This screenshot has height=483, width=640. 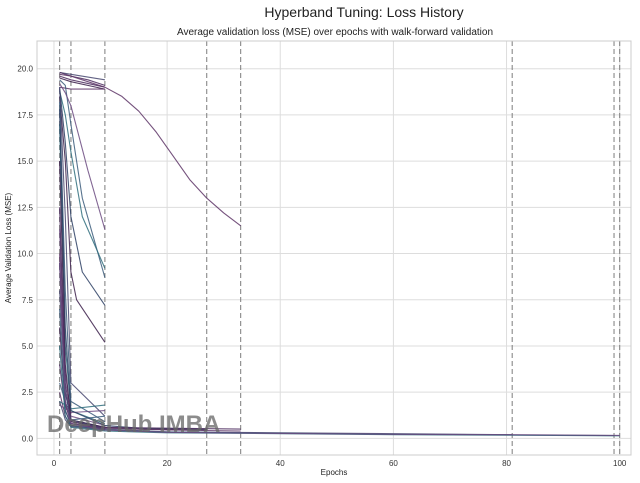 I want to click on watermark-text: DeepHub IMBA, so click(x=133, y=424).